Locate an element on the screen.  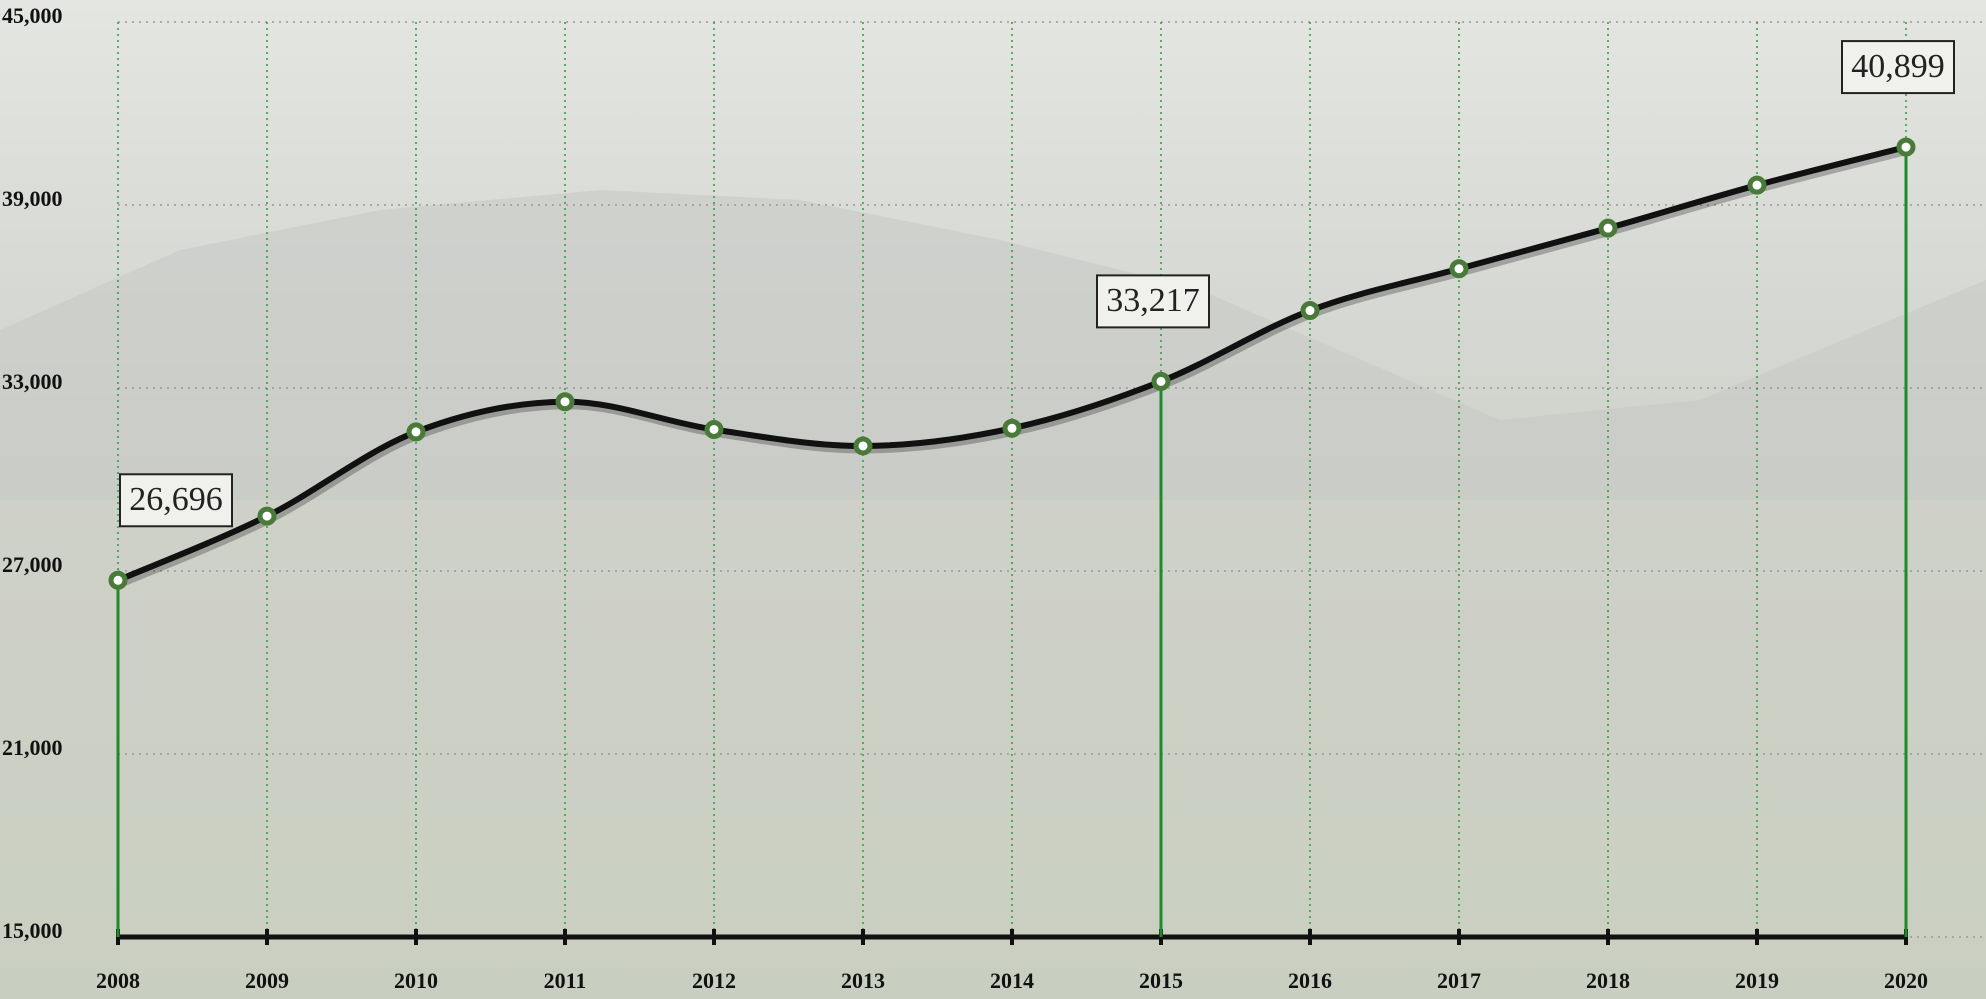
value-label: 40,899 is located at coordinates (1898, 66).